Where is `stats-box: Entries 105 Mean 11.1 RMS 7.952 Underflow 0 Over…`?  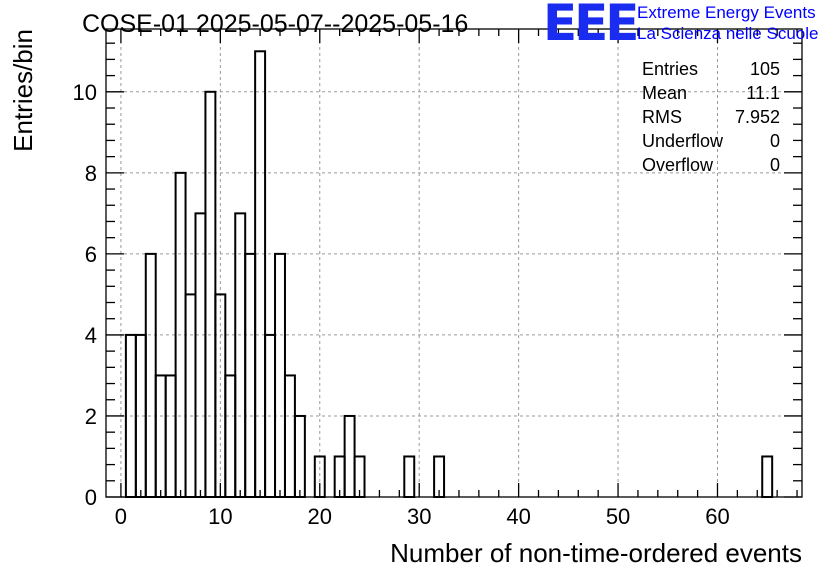
stats-box: Entries 105 Mean 11.1 RMS 7.952 Underflow 0 Over… is located at coordinates (711, 118).